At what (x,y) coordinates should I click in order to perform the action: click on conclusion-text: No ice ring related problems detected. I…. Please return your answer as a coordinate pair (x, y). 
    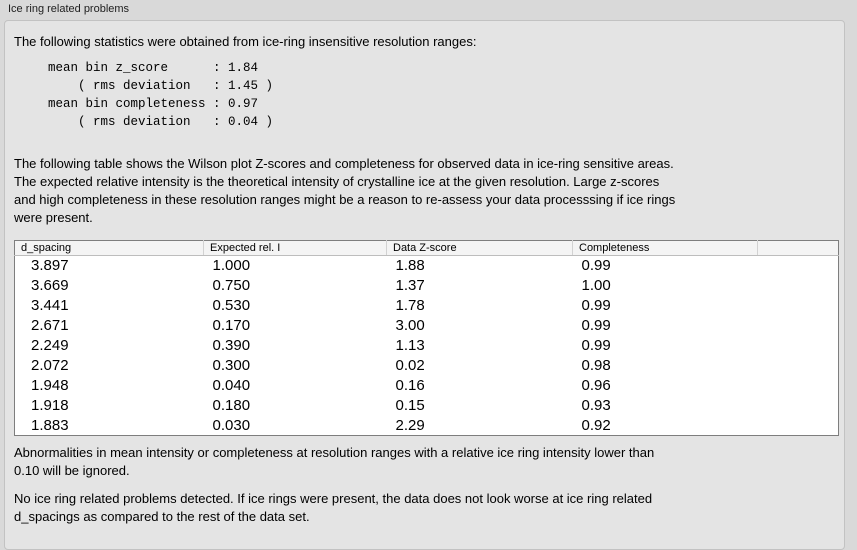
    Looking at the image, I should click on (333, 507).